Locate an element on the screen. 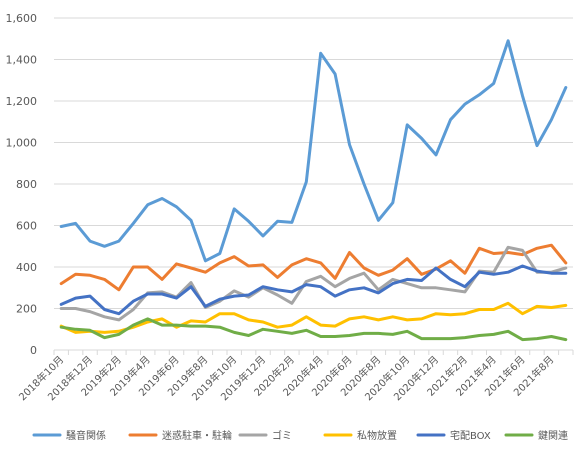 Image resolution: width=587 pixels, height=456 pixels. legend-label: 私物放置 is located at coordinates (377, 435).